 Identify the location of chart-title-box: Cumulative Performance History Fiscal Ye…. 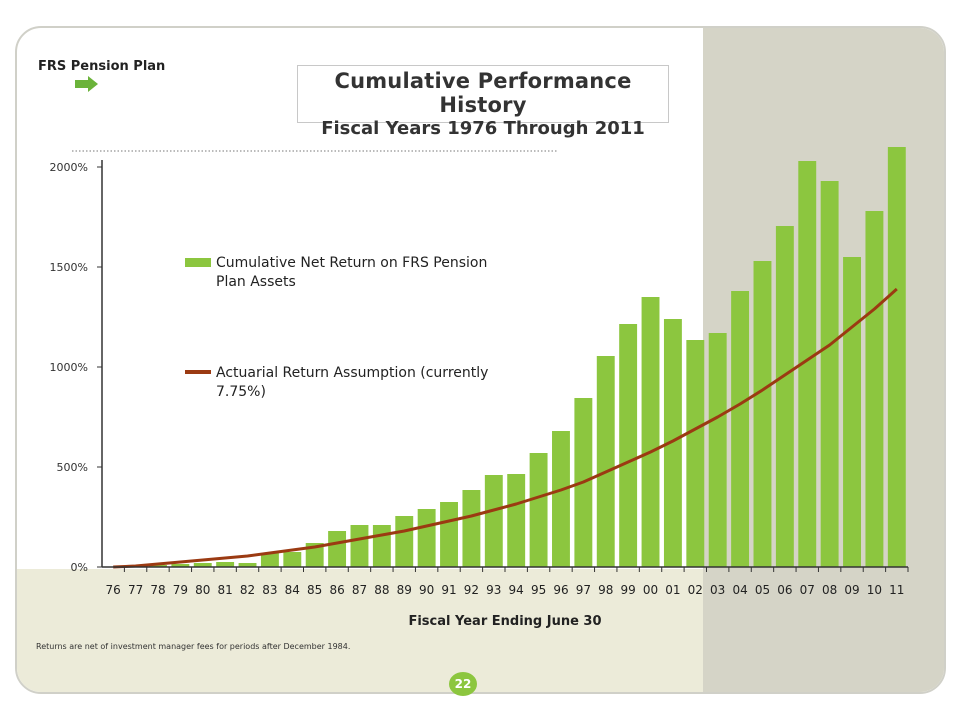
(483, 102).